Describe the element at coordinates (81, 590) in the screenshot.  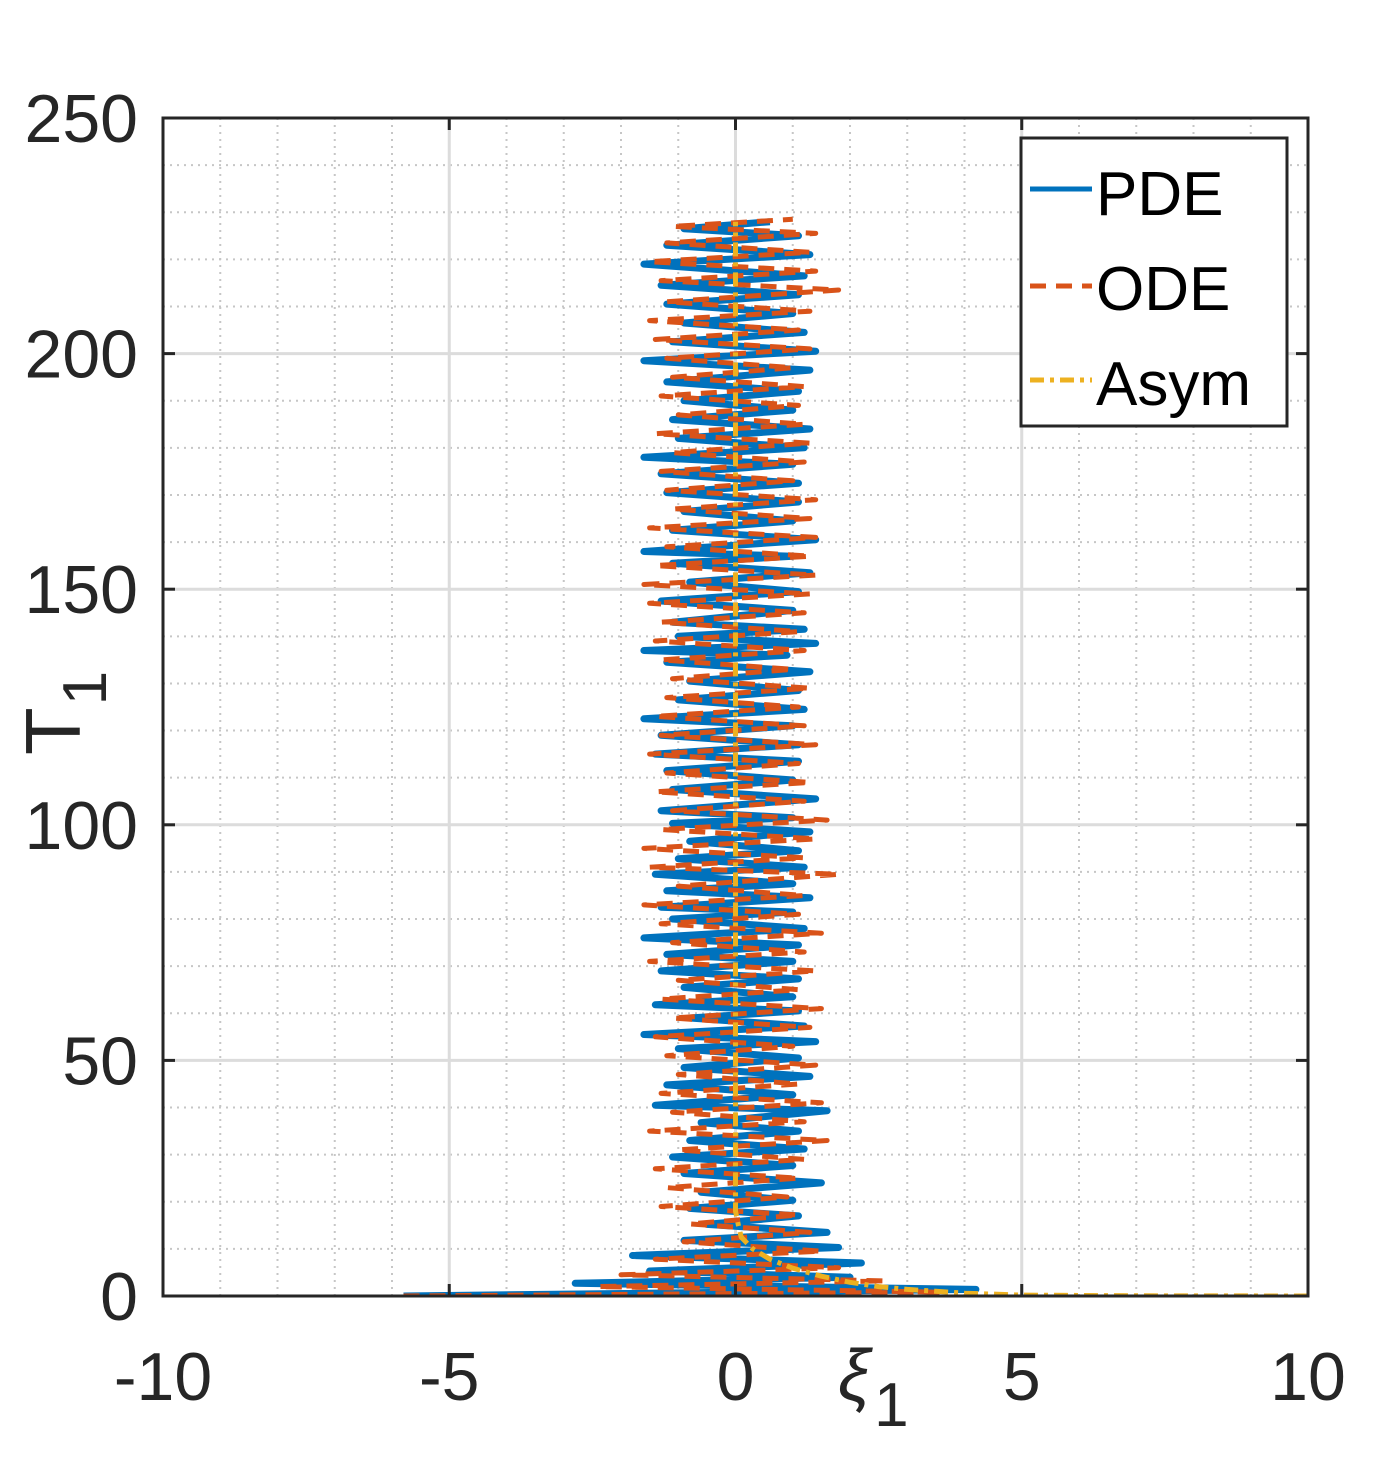
I see `y-tick-label: 150` at that location.